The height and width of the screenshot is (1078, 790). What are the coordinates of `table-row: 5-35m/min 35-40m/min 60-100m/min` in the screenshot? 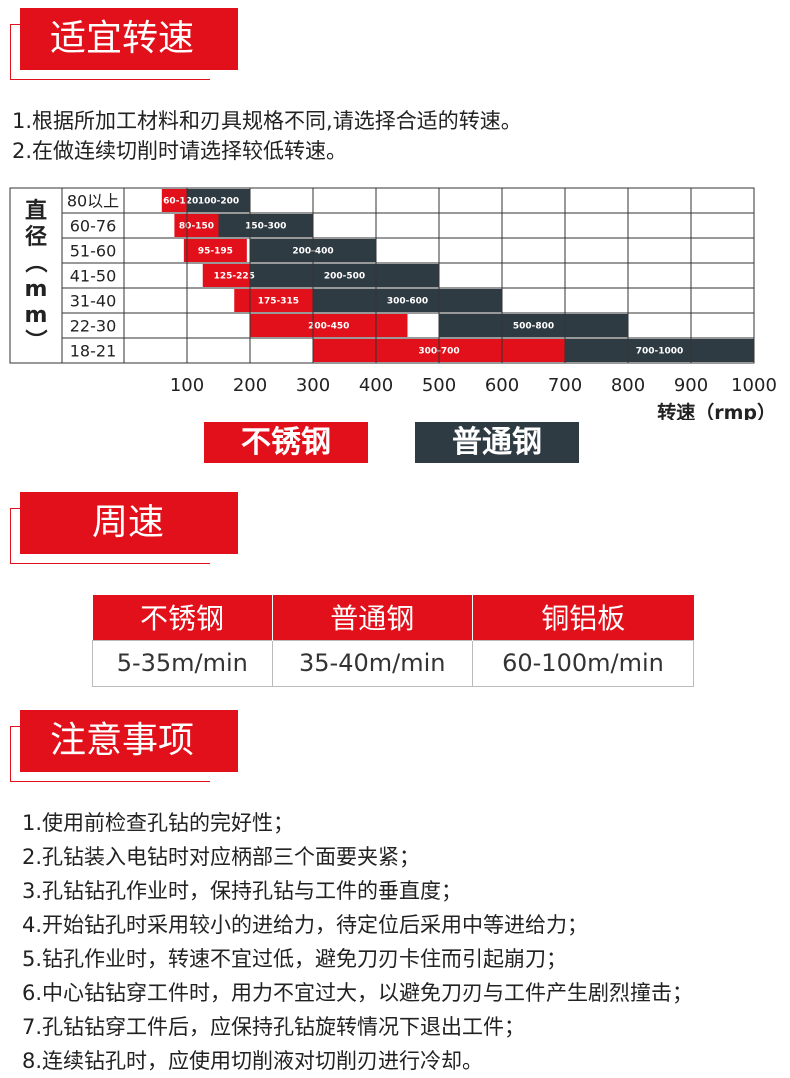 It's located at (393, 663).